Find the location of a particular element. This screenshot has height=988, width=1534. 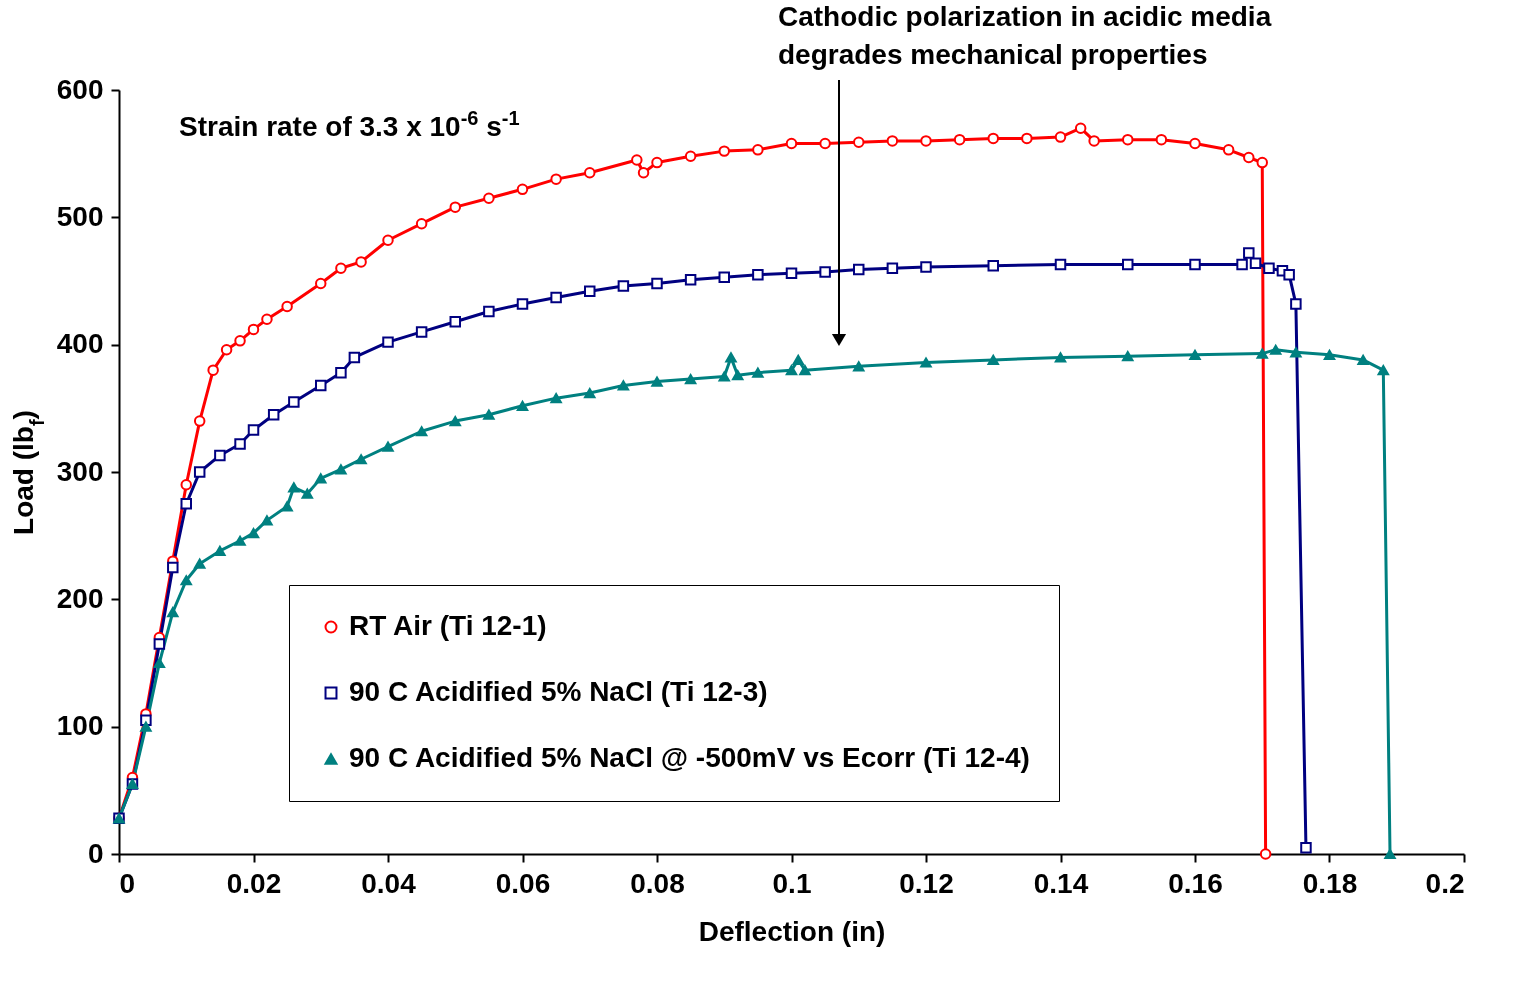

x-tick-label: 0.08 is located at coordinates (657, 883).